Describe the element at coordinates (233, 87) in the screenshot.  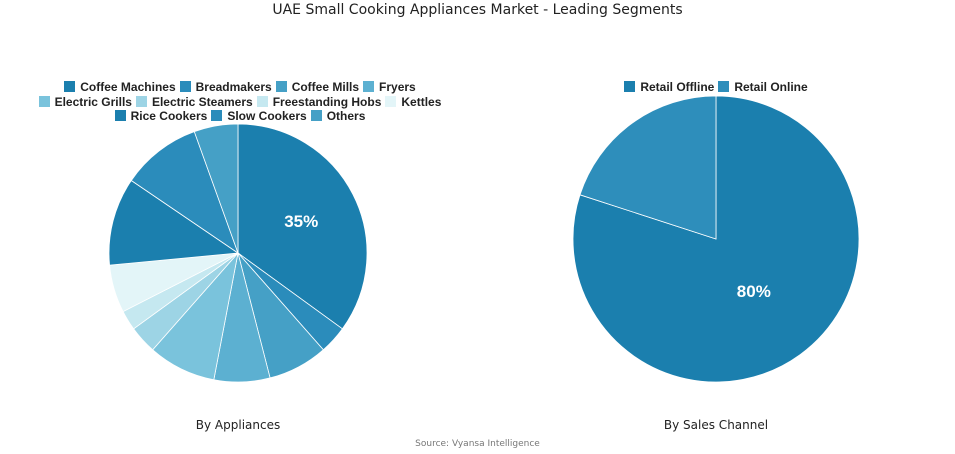
I see `legend-label: Breadmakers` at that location.